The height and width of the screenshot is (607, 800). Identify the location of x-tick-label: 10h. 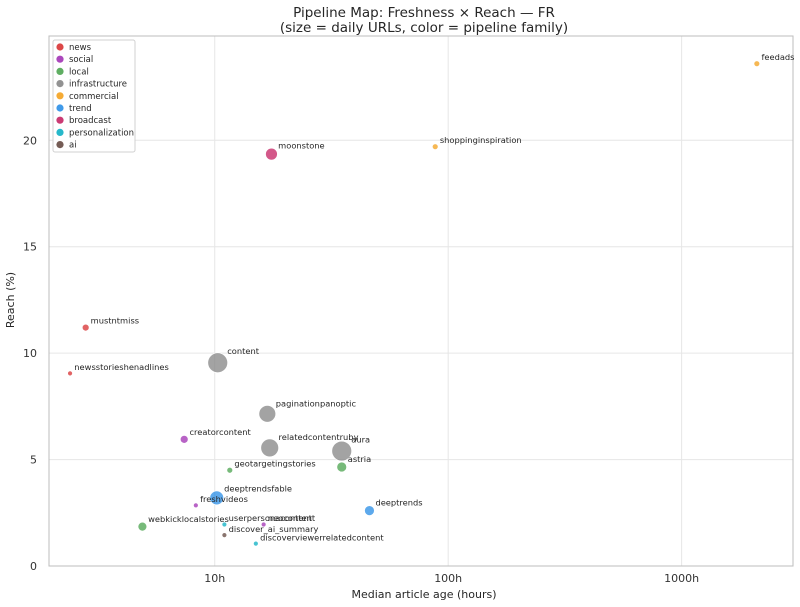
(214, 578).